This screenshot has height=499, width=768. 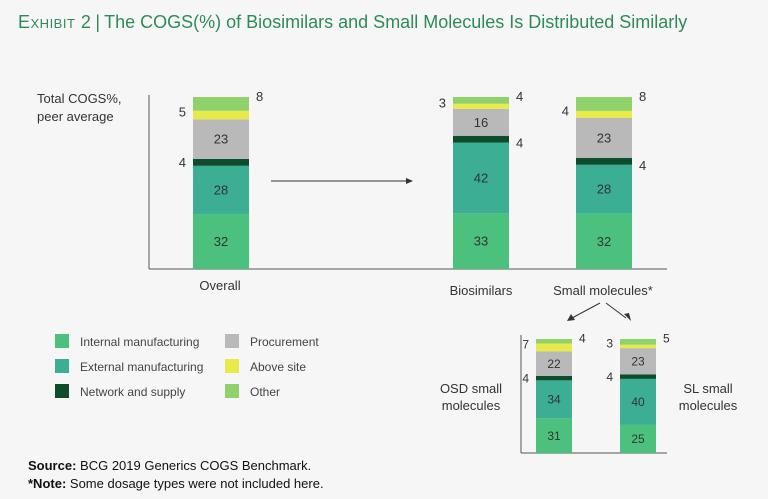 I want to click on bar-biosimilars-other, so click(x=481, y=100).